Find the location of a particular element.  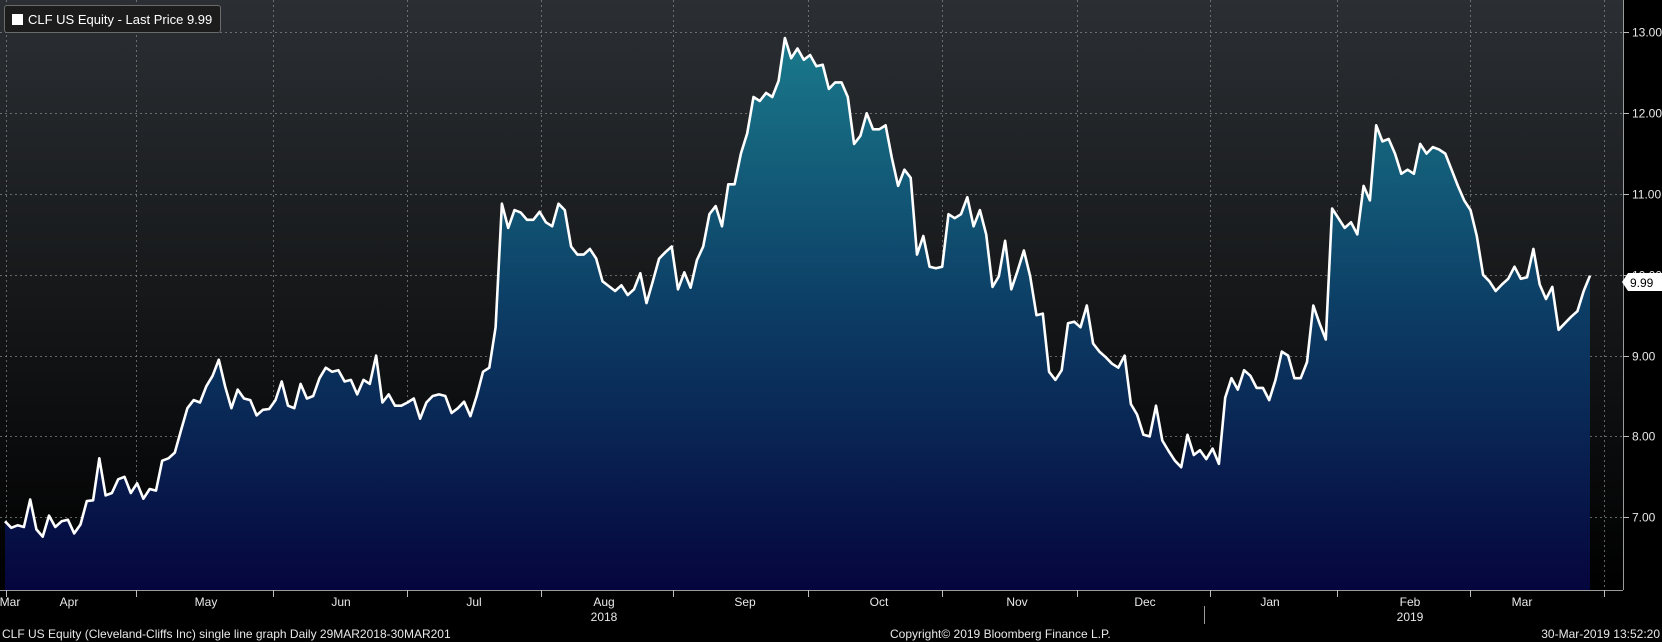

x-tick-label: Oct is located at coordinates (879, 602).